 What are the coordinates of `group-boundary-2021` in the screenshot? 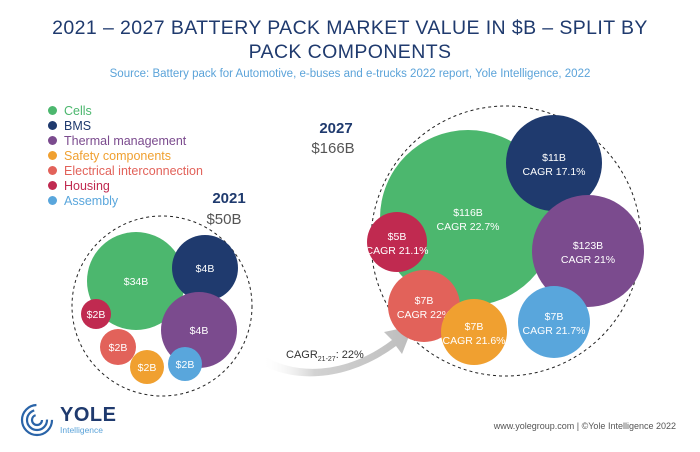 It's located at (162, 306).